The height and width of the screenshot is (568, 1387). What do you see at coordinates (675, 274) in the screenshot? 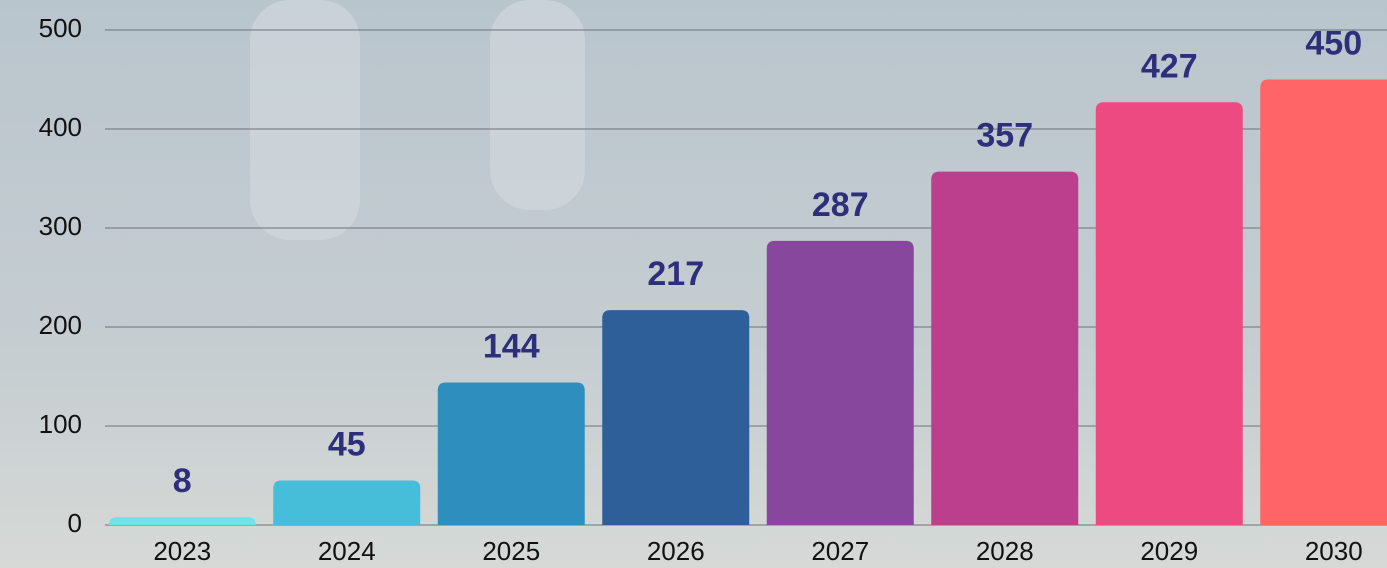
I see `value-label: 217` at bounding box center [675, 274].